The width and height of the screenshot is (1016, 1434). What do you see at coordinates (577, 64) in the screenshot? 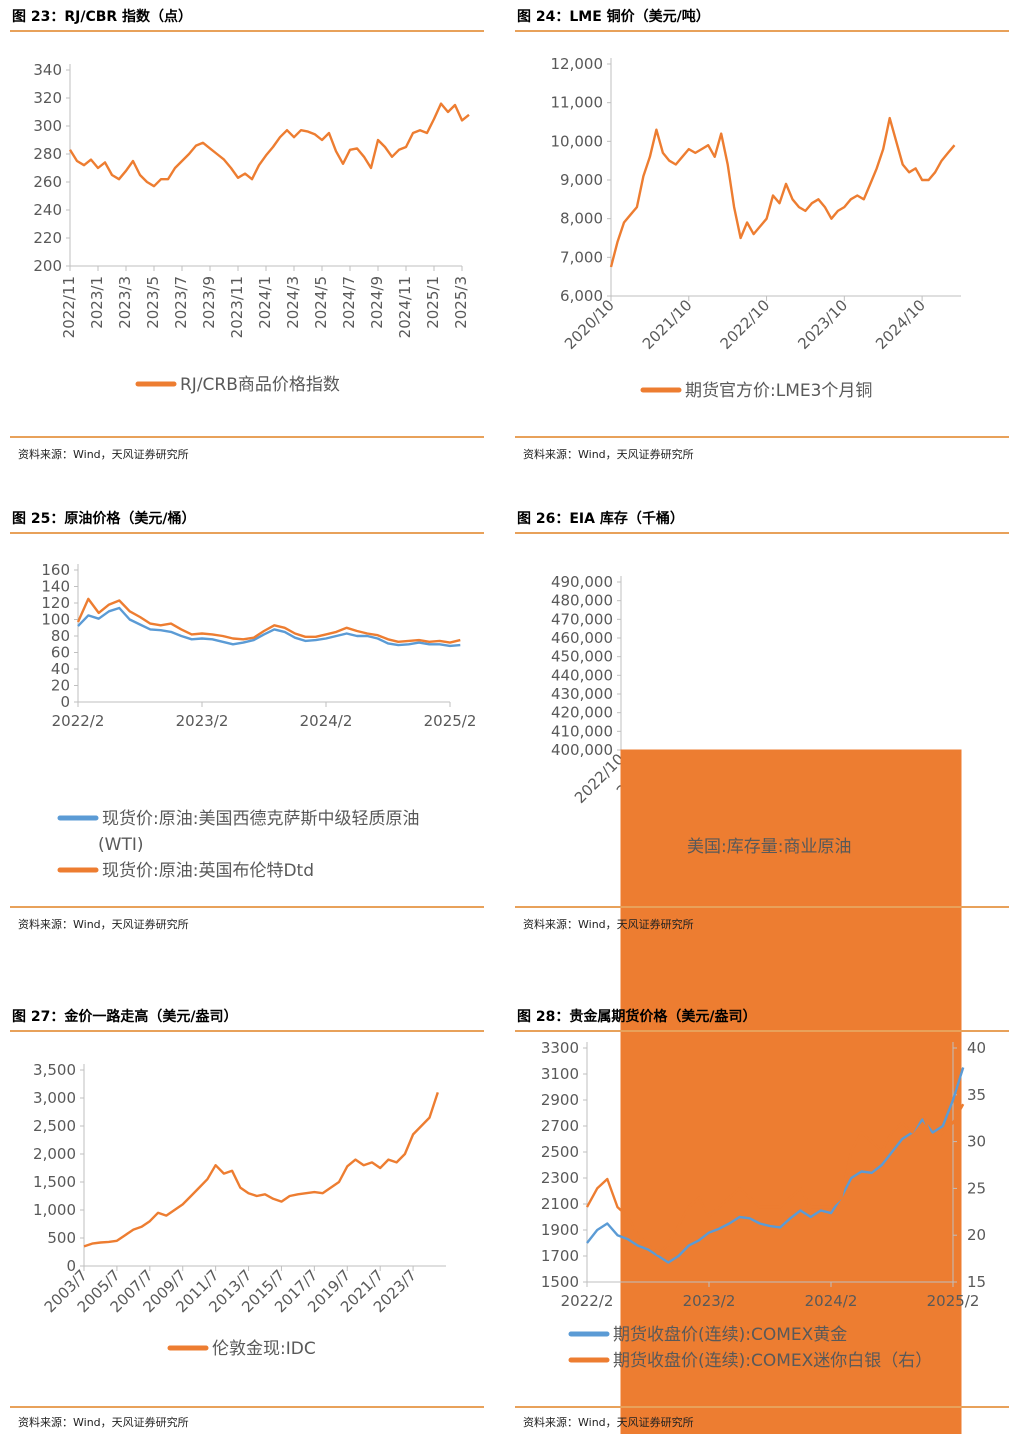
I see `y-tick-label: 12,000` at bounding box center [577, 64].